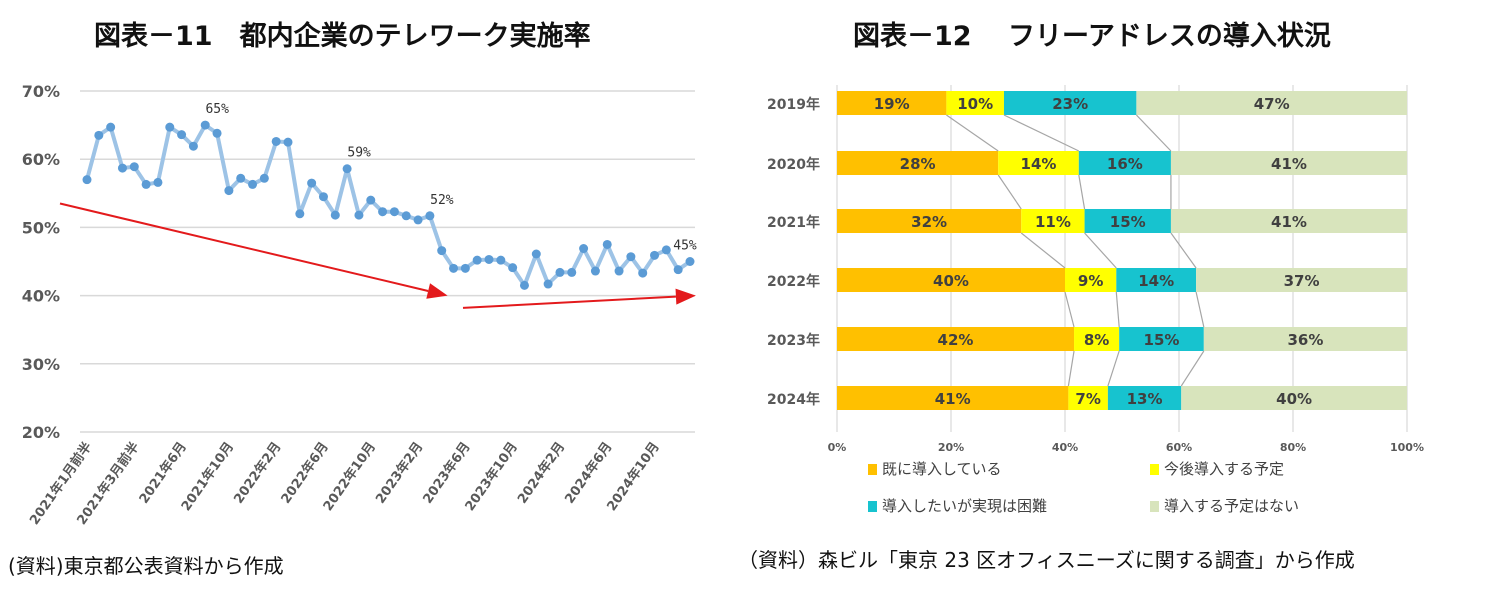 The image size is (1487, 609). Describe the element at coordinates (837, 447) in the screenshot. I see `x-tick-label: 0%` at that location.